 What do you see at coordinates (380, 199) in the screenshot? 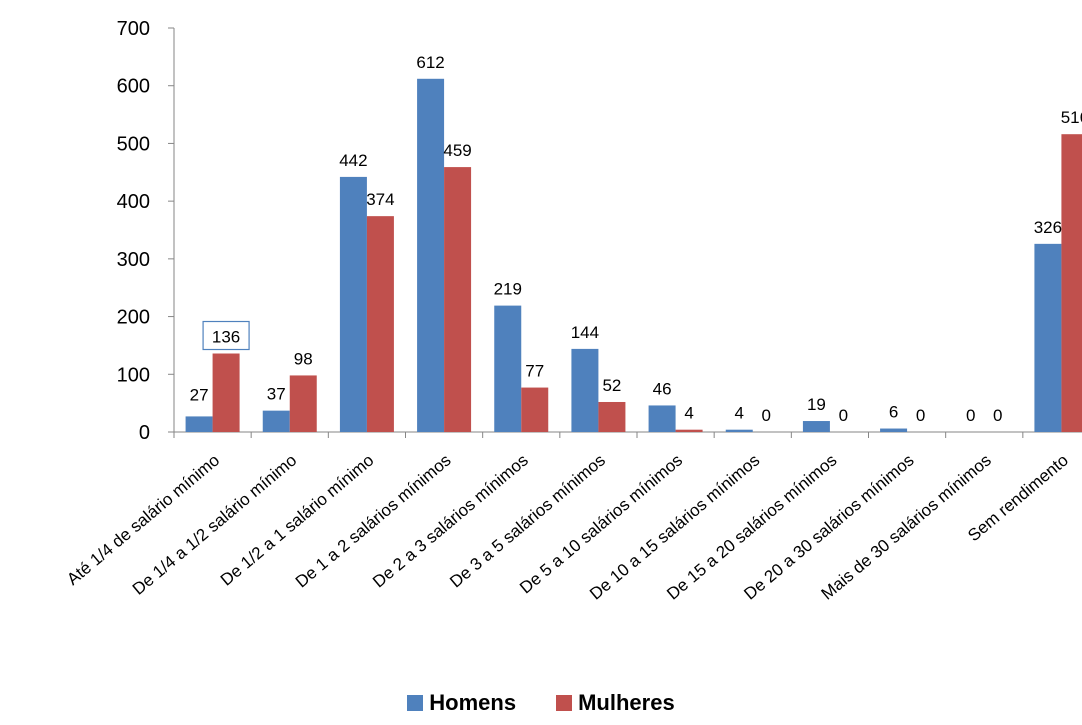
I see `data-label-series-1: 374` at bounding box center [380, 199].